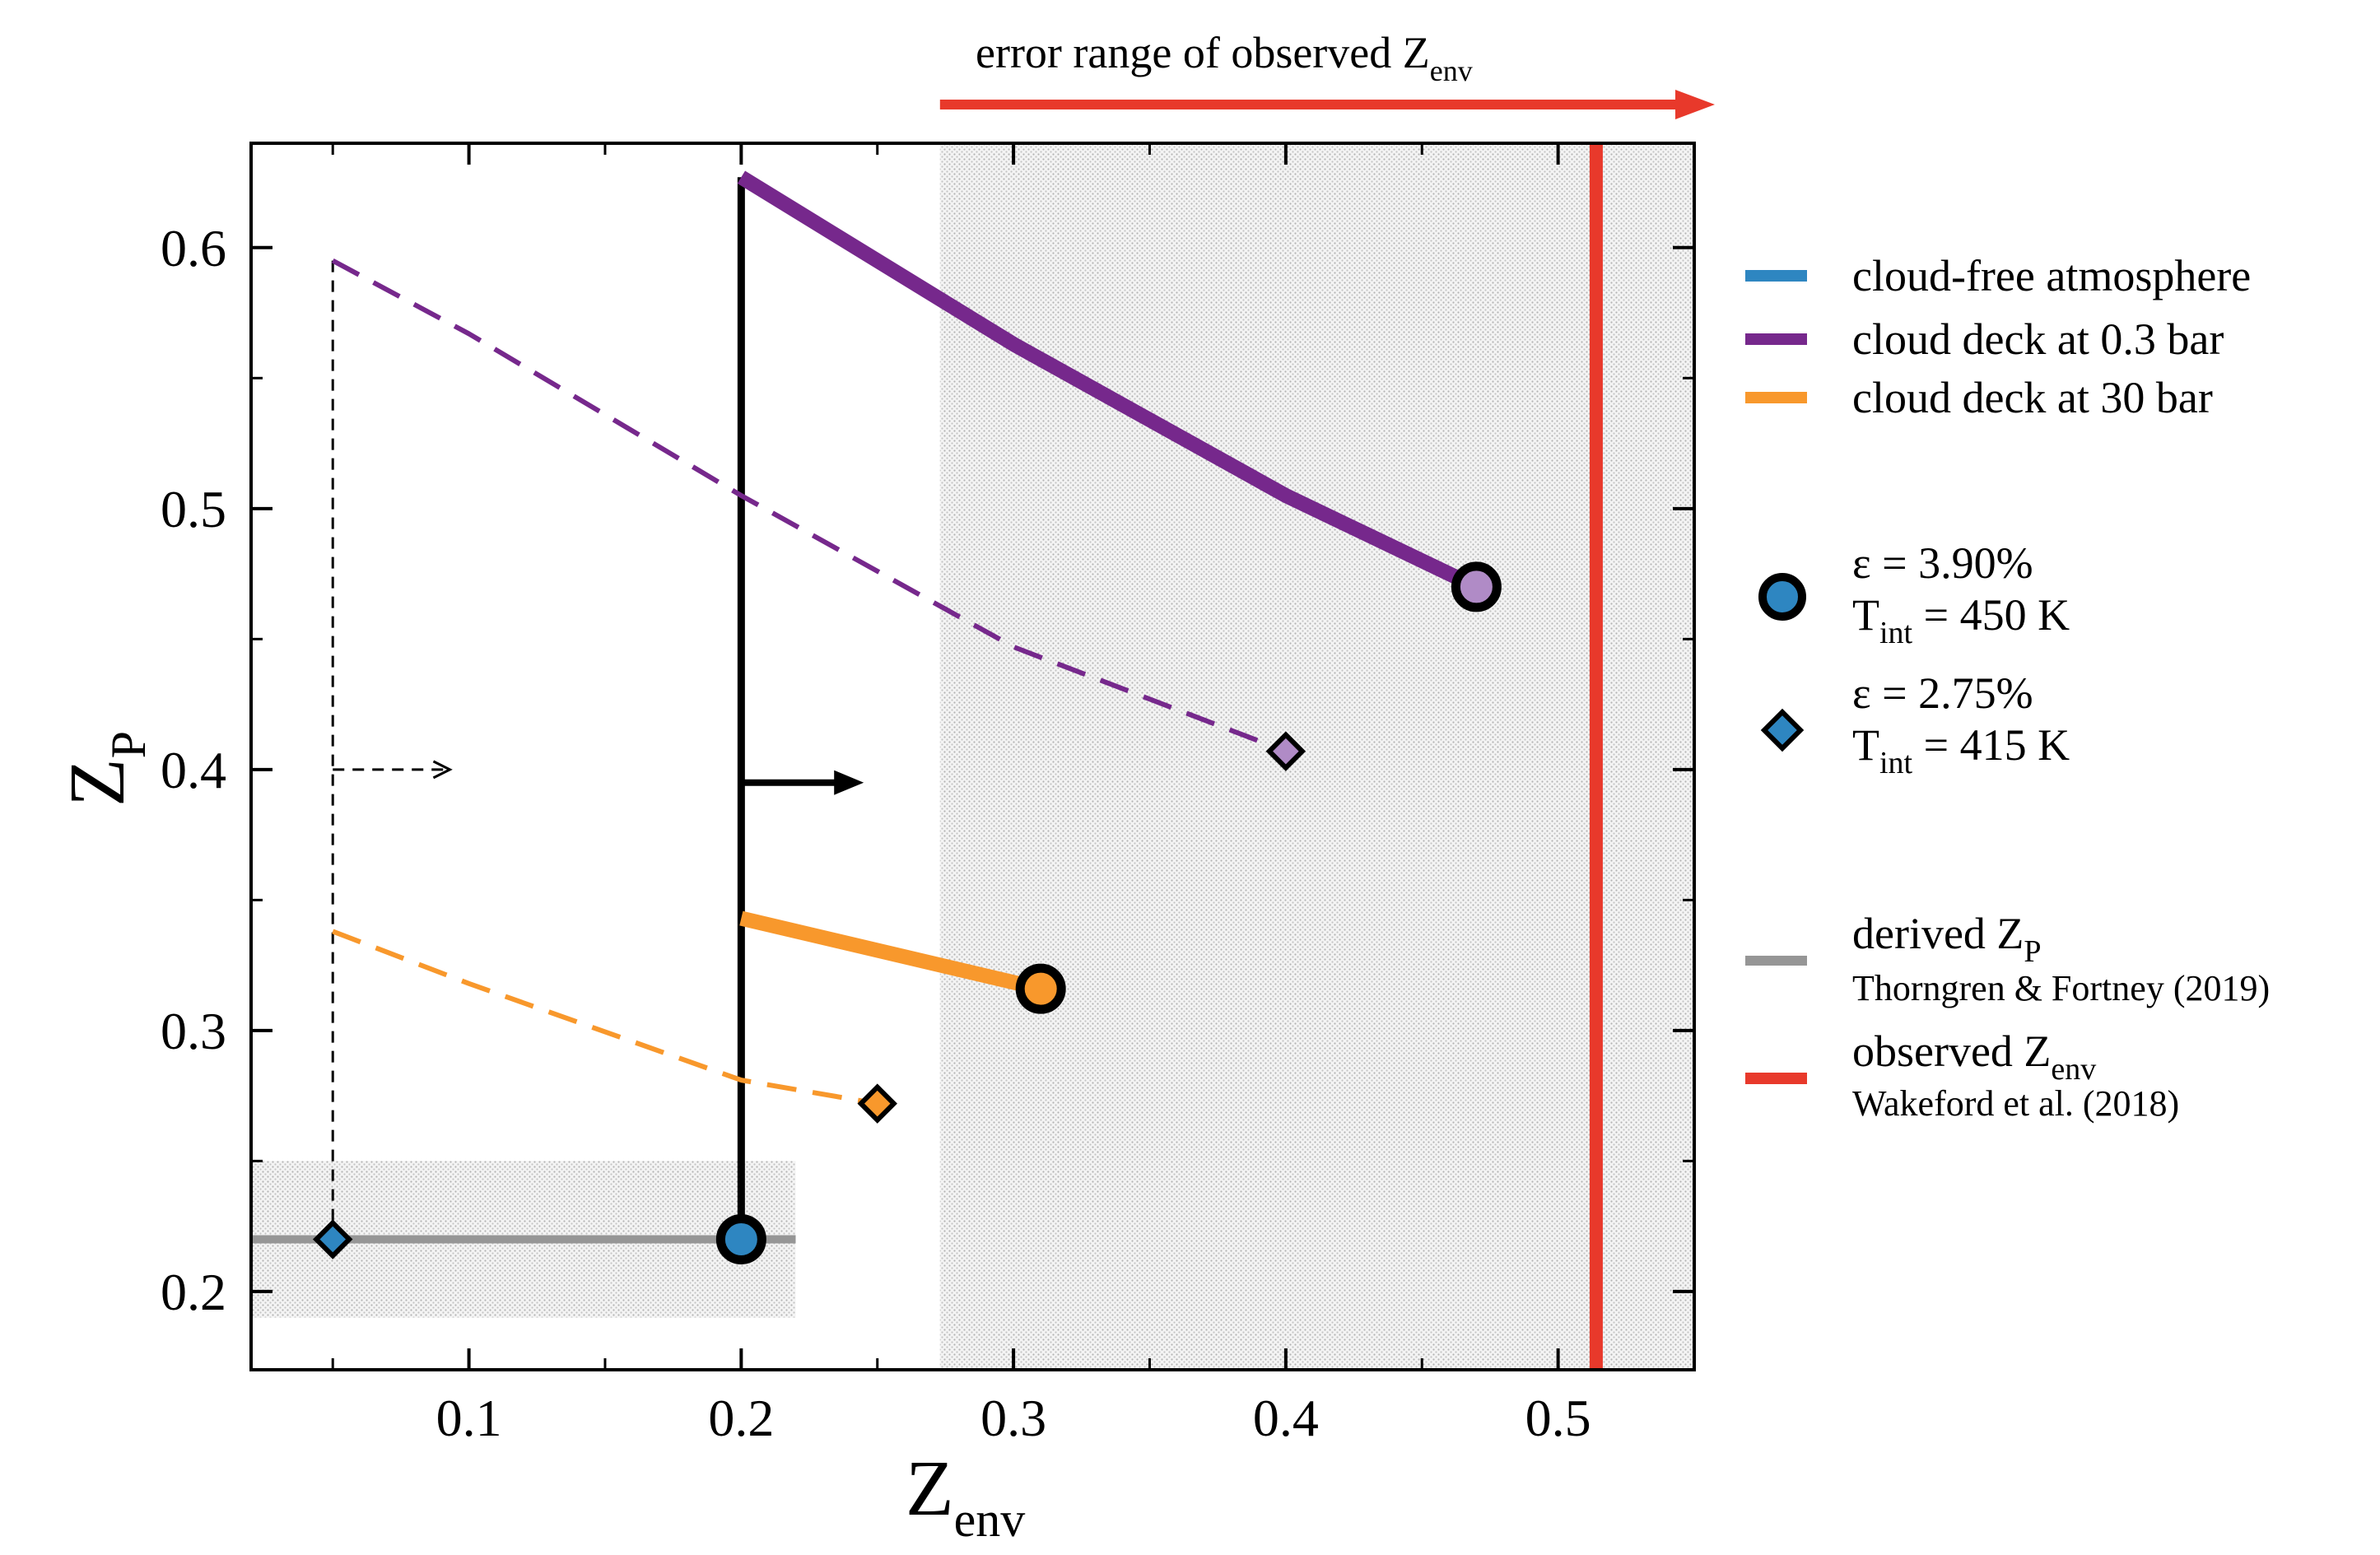 Image resolution: width=2380 pixels, height=1555 pixels. I want to click on legend-eps-390: ε = 3.90%, so click(1942, 563).